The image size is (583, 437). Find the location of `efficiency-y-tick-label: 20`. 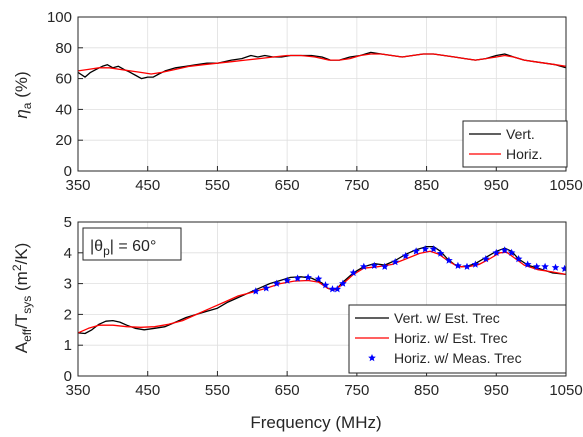

efficiency-y-tick-label: 20 is located at coordinates (63, 140).